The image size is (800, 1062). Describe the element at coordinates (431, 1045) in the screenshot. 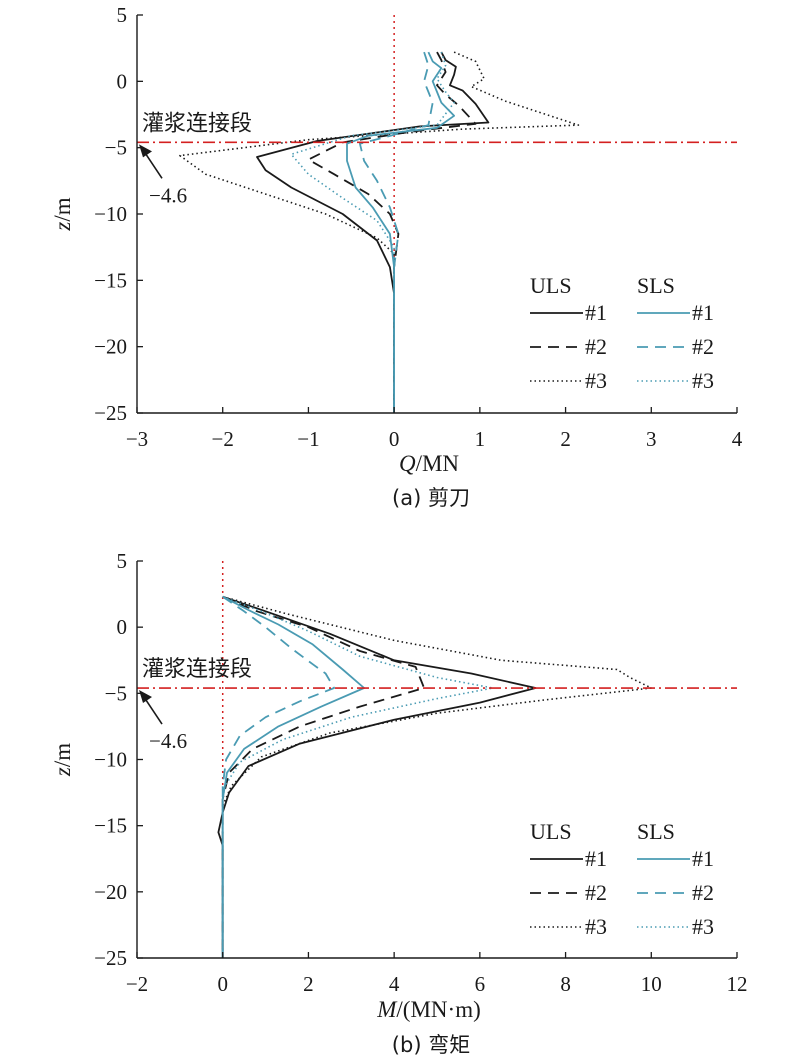

I see `panel-caption: (b) 弯矩` at that location.